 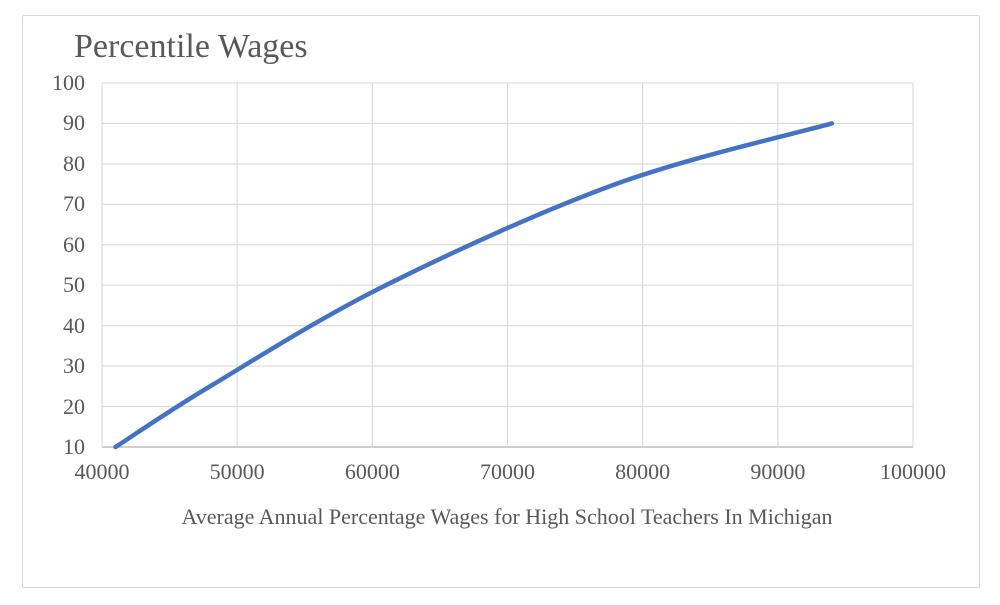 What do you see at coordinates (102, 471) in the screenshot?
I see `x-tick-label: 40000` at bounding box center [102, 471].